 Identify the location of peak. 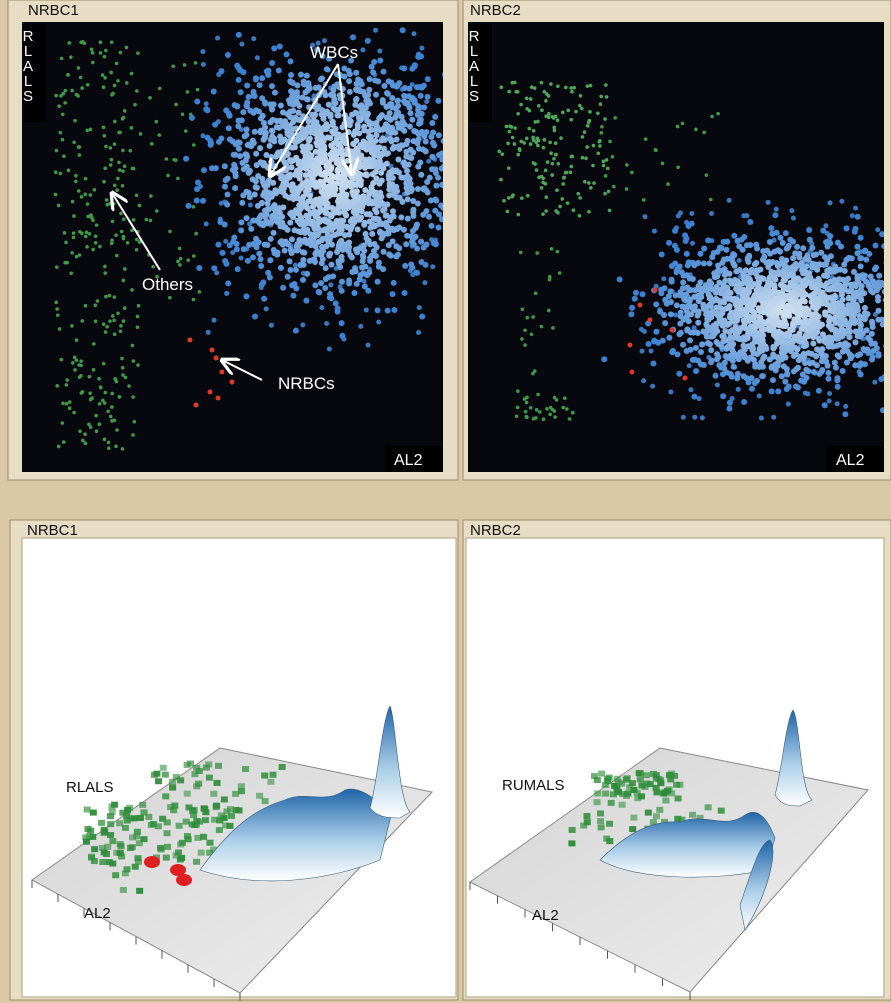
(296, 835).